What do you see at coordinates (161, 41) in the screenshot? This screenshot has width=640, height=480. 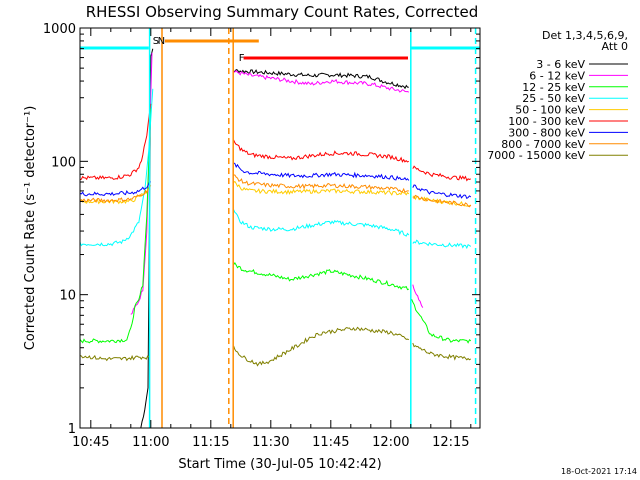 I see `marker-n: N` at bounding box center [161, 41].